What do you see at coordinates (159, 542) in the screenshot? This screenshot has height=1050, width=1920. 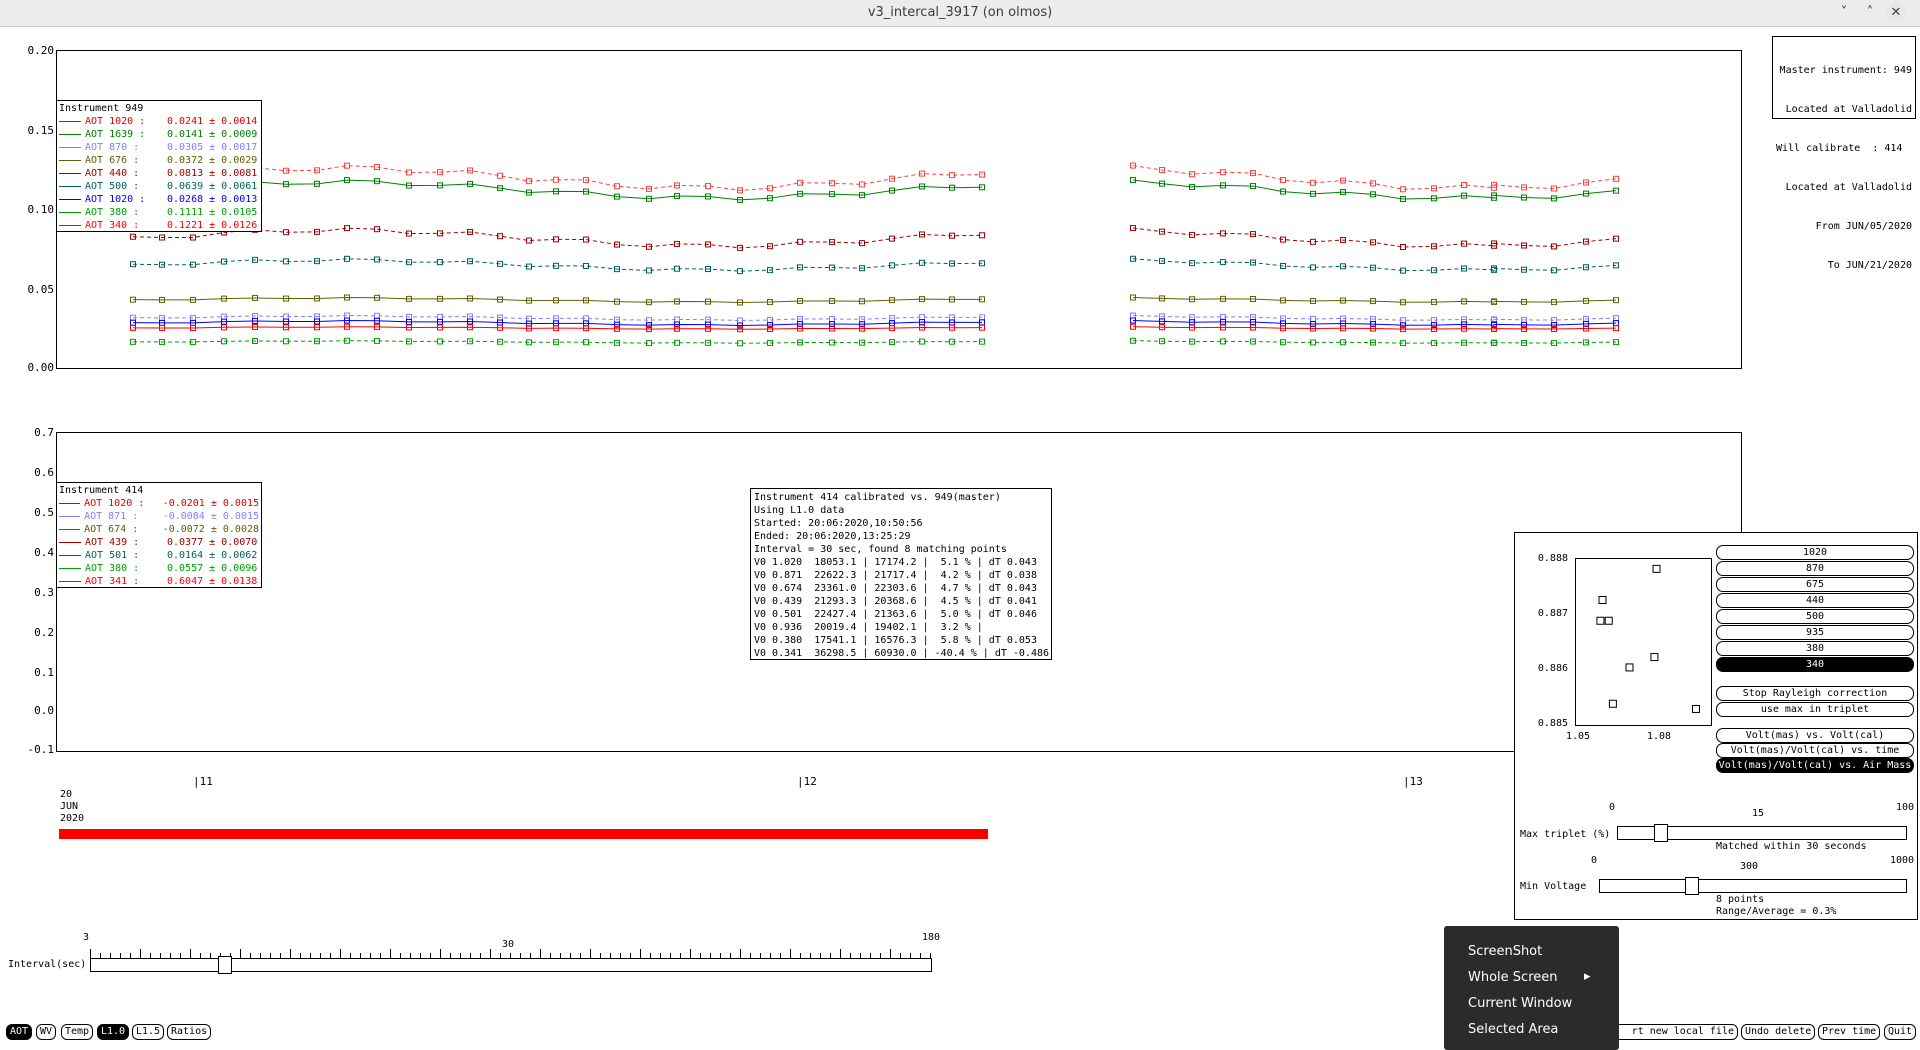 I see `legend-entry: AOT 439 : 0.0377 ± 0.0070` at bounding box center [159, 542].